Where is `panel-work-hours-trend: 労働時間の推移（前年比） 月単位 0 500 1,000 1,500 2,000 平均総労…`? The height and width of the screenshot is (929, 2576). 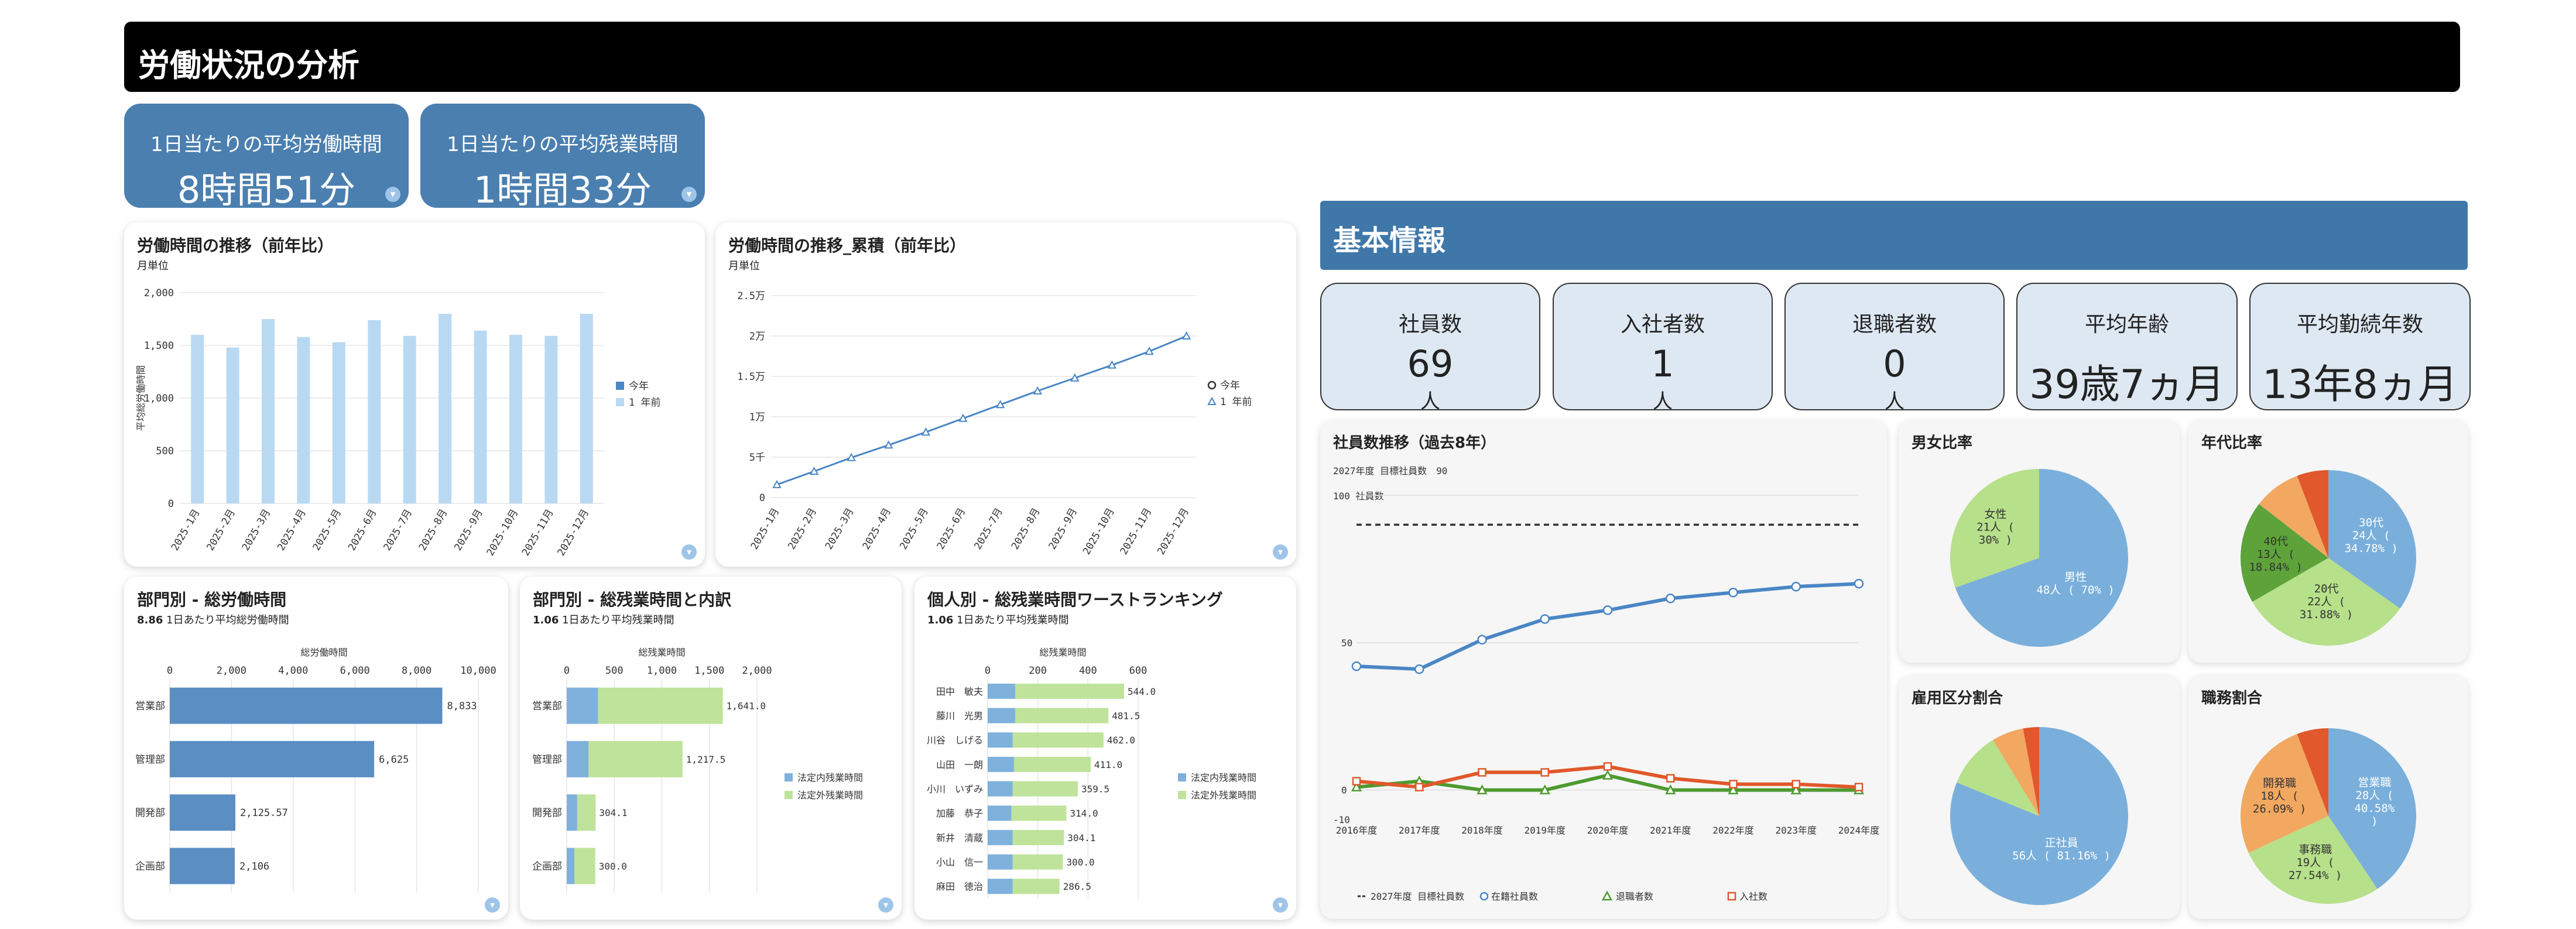
panel-work-hours-trend: 労働時間の推移（前年比） 月単位 0 500 1,000 1,500 2,000 平均総労… is located at coordinates (414, 394).